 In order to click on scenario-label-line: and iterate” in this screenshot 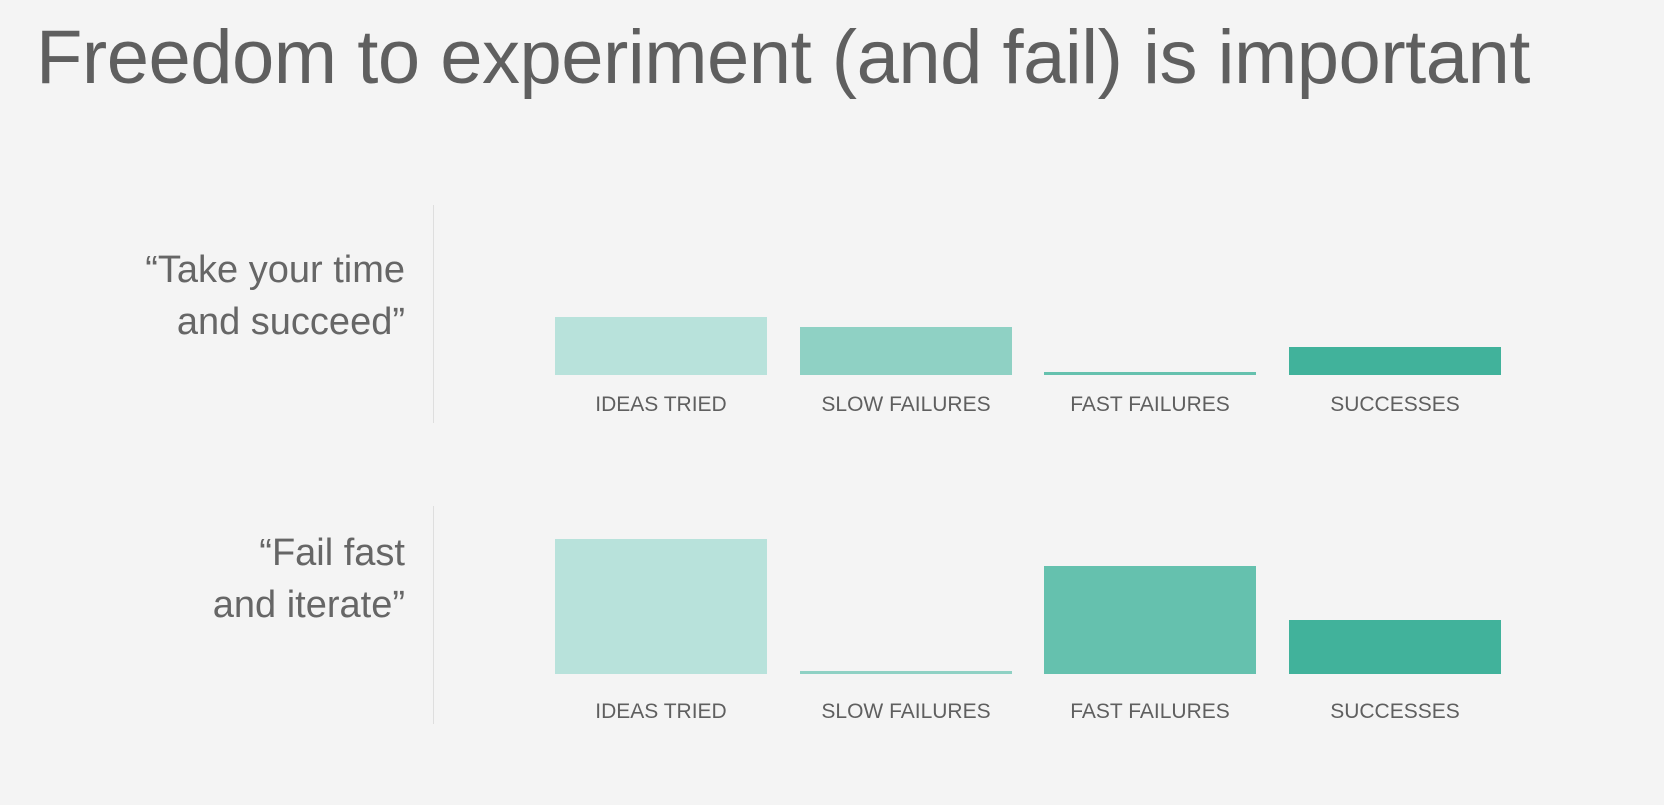, I will do `click(308, 605)`.